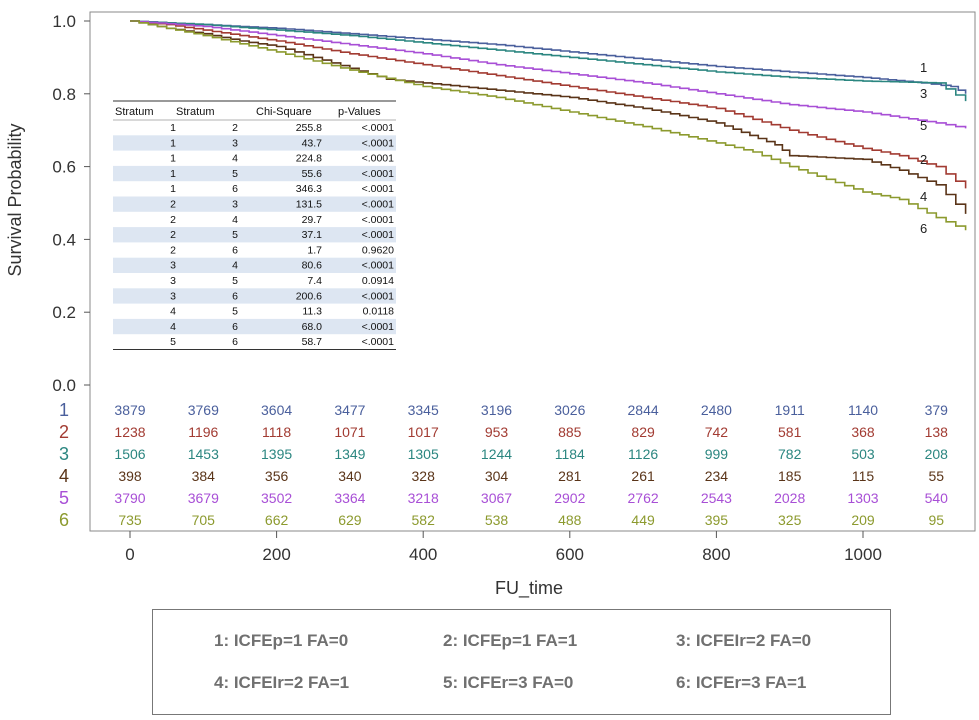 The width and height of the screenshot is (979, 720). I want to click on table-cell: 7.4, so click(314, 281).